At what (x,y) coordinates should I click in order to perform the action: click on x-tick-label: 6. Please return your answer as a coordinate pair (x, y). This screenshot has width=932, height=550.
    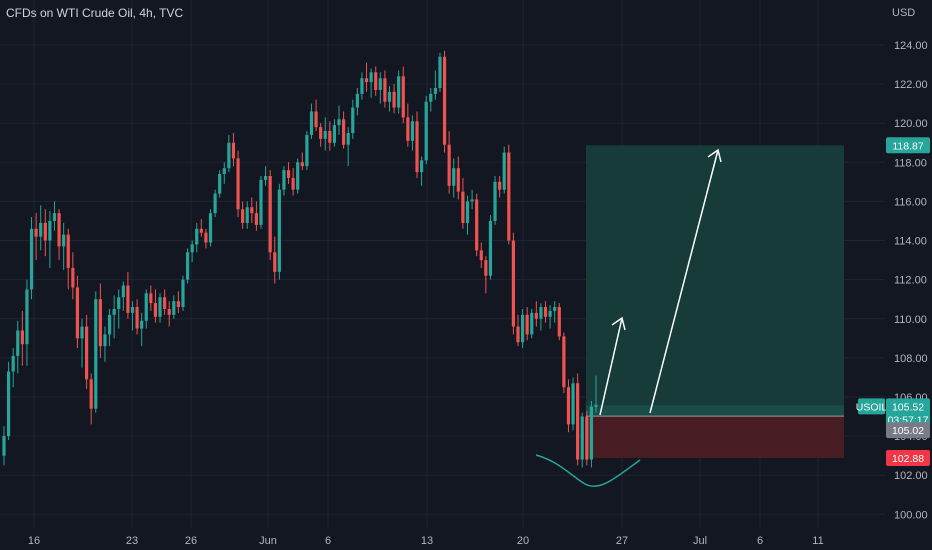
    Looking at the image, I should click on (328, 541).